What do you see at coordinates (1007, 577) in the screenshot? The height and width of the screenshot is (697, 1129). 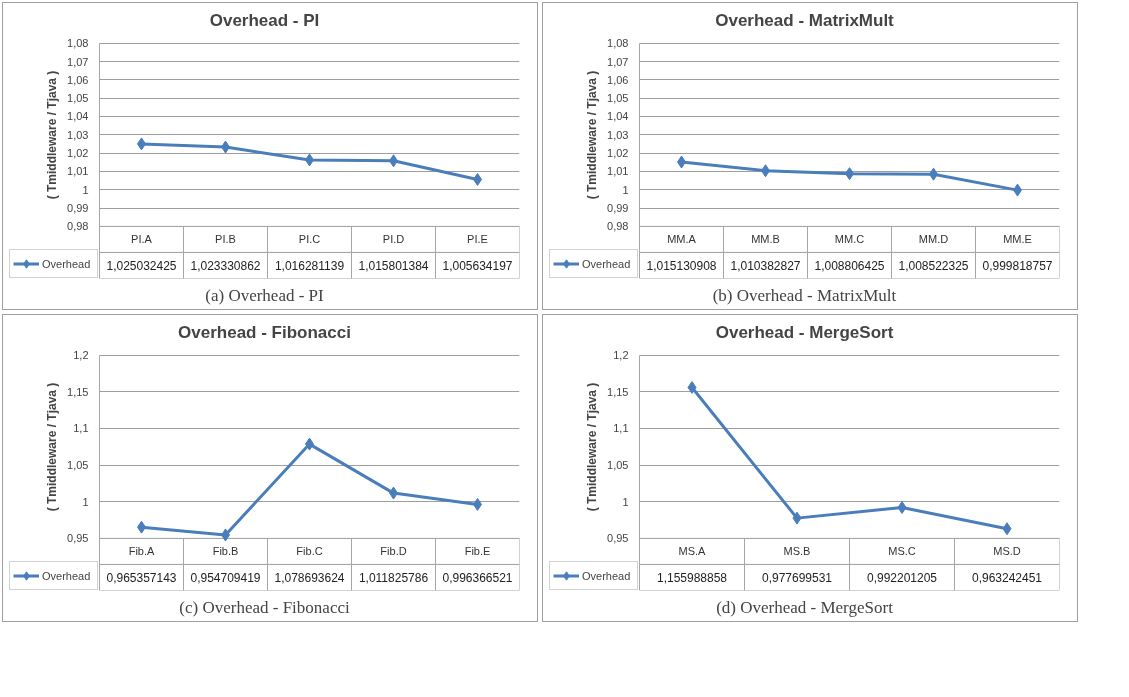 I see `data-label: 0,963242451` at bounding box center [1007, 577].